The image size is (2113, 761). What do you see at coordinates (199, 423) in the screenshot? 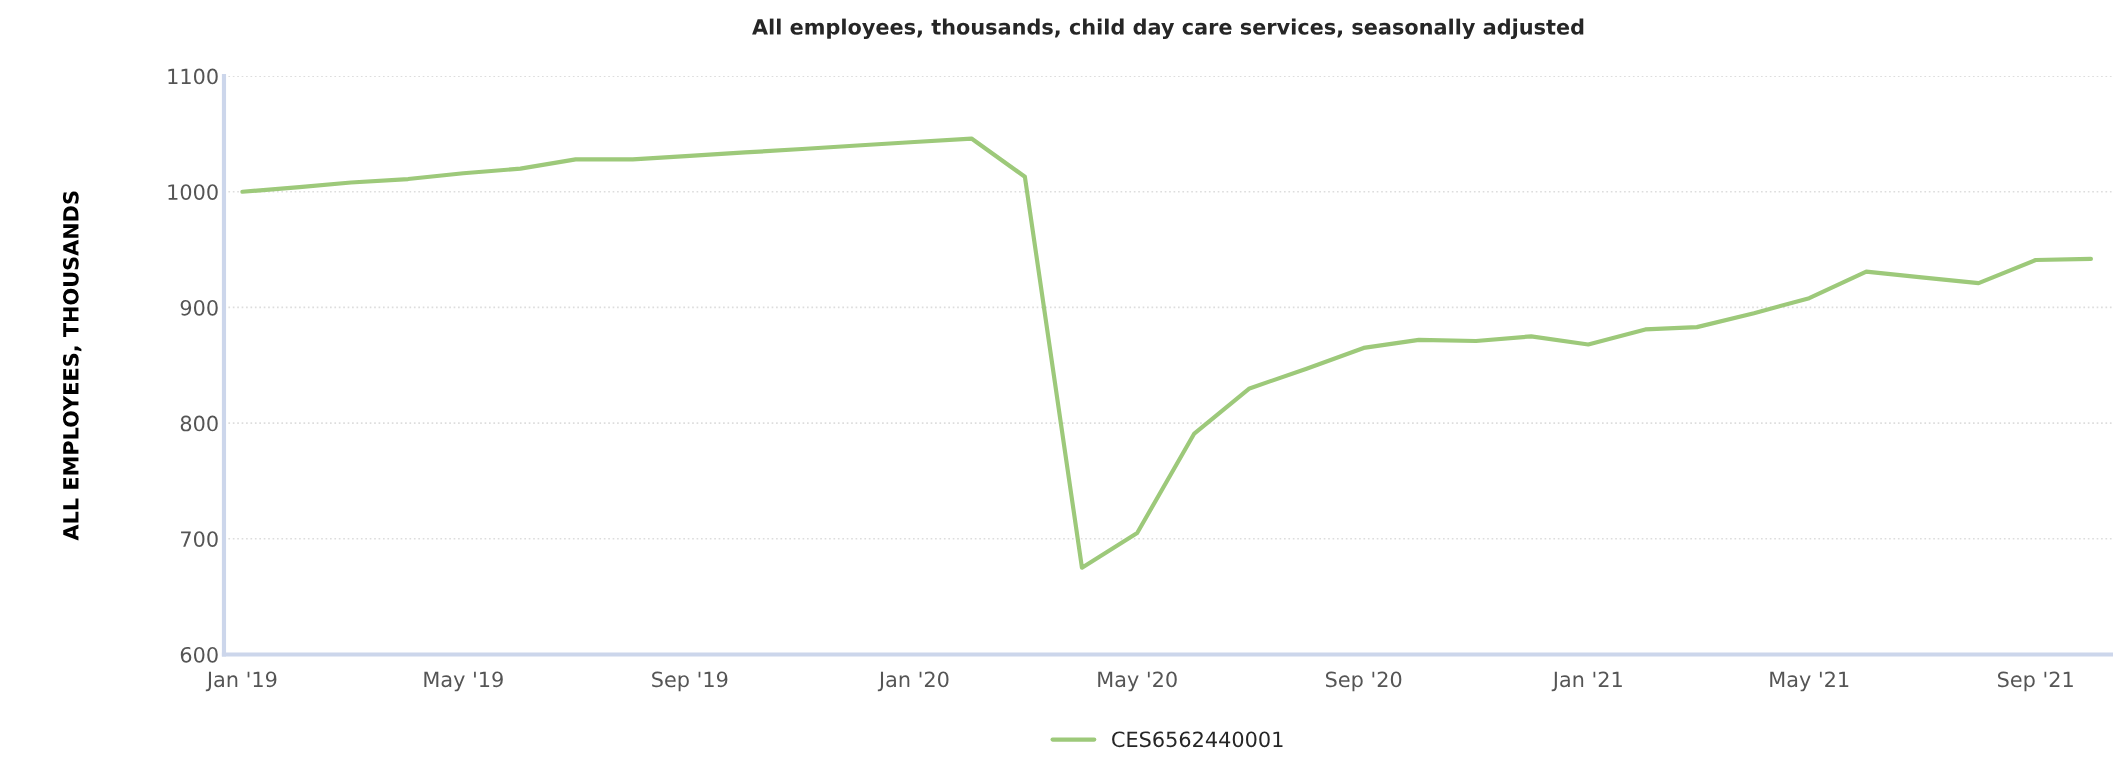
I see `y-tick-label: 800` at bounding box center [199, 423].